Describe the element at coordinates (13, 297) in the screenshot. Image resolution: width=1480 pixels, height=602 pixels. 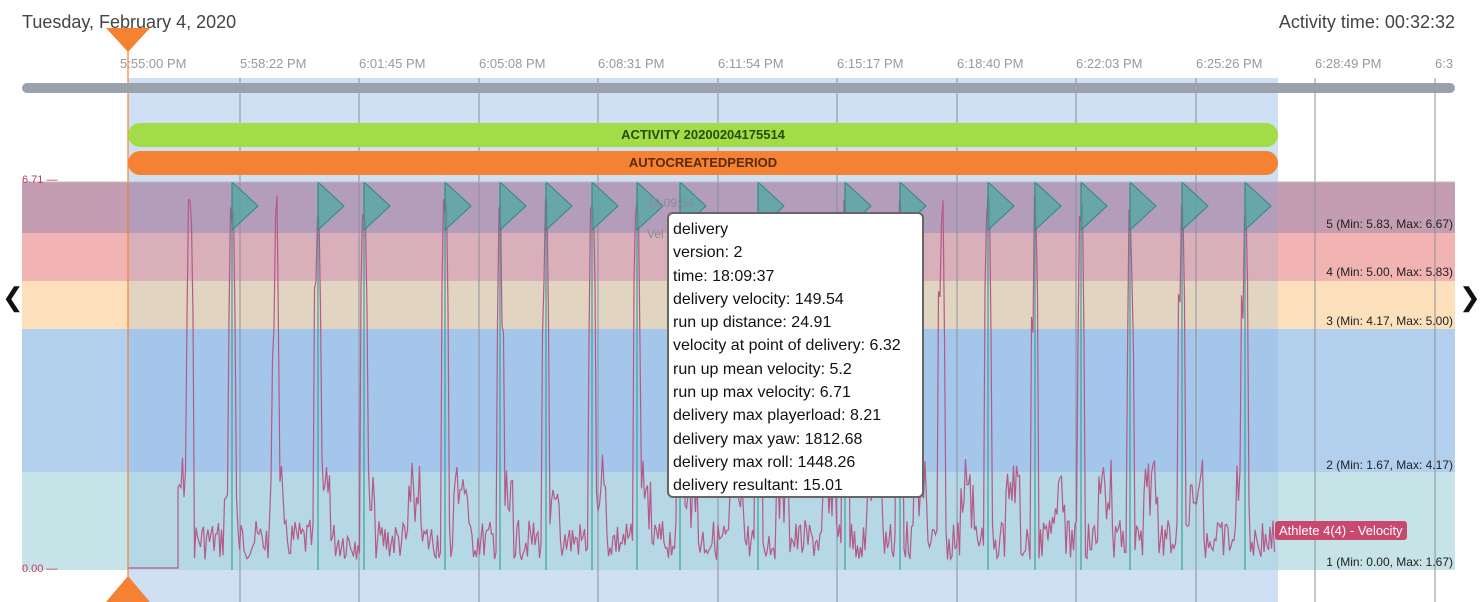
I see `prev-arrow-icon: ❮` at that location.